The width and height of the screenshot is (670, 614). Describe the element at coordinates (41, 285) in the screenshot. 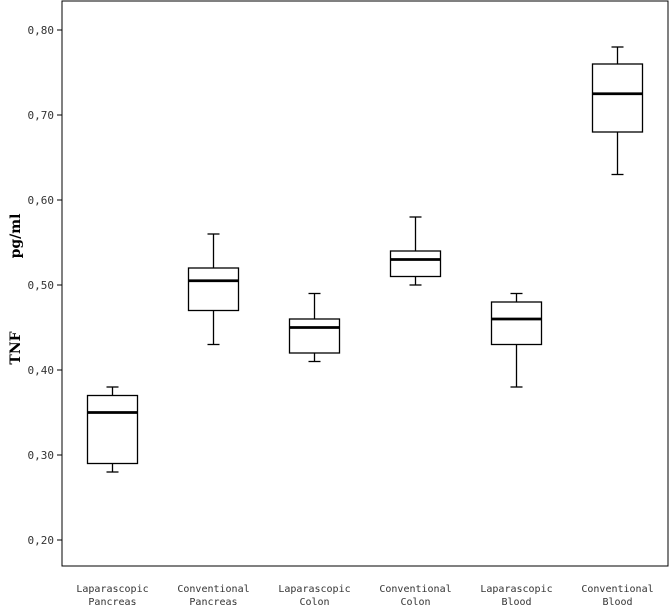

I see `y-tick-label: 0,50` at that location.